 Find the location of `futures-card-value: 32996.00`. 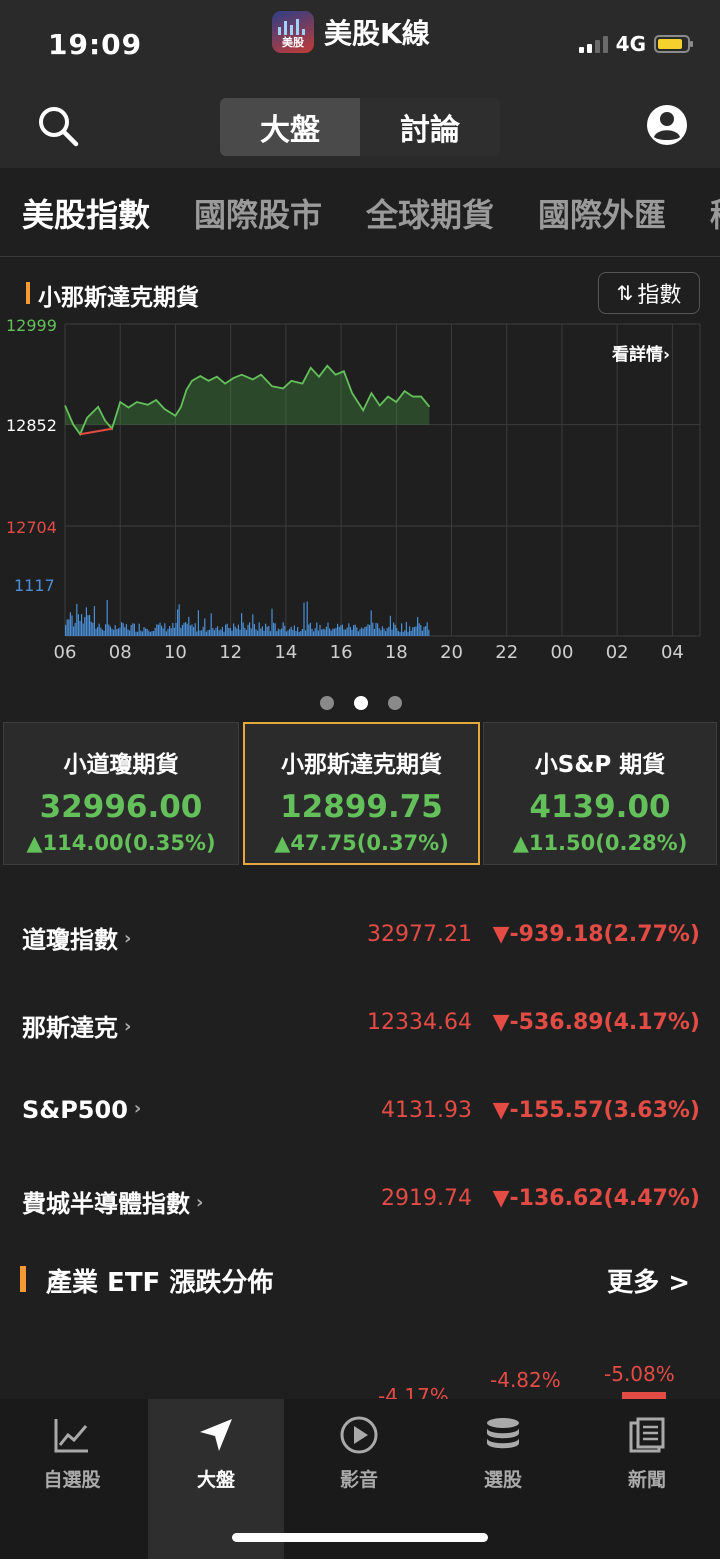

futures-card-value: 32996.00 is located at coordinates (121, 807).